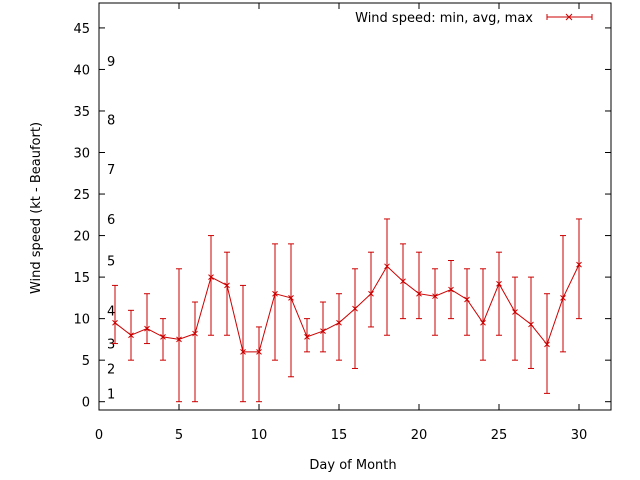 Image resolution: width=640 pixels, height=480 pixels. Describe the element at coordinates (81, 112) in the screenshot. I see `y-tick-label: 35` at that location.